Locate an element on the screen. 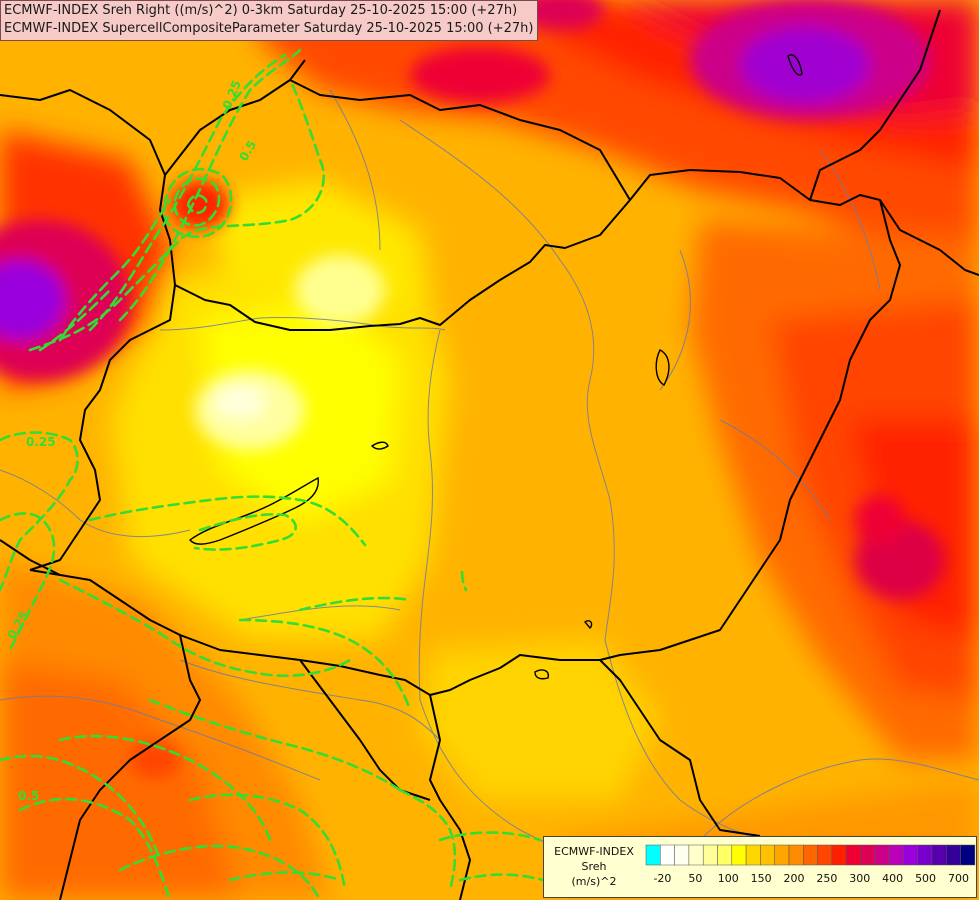 This screenshot has width=979, height=900. legend-tick-label: -20 is located at coordinates (662, 878).